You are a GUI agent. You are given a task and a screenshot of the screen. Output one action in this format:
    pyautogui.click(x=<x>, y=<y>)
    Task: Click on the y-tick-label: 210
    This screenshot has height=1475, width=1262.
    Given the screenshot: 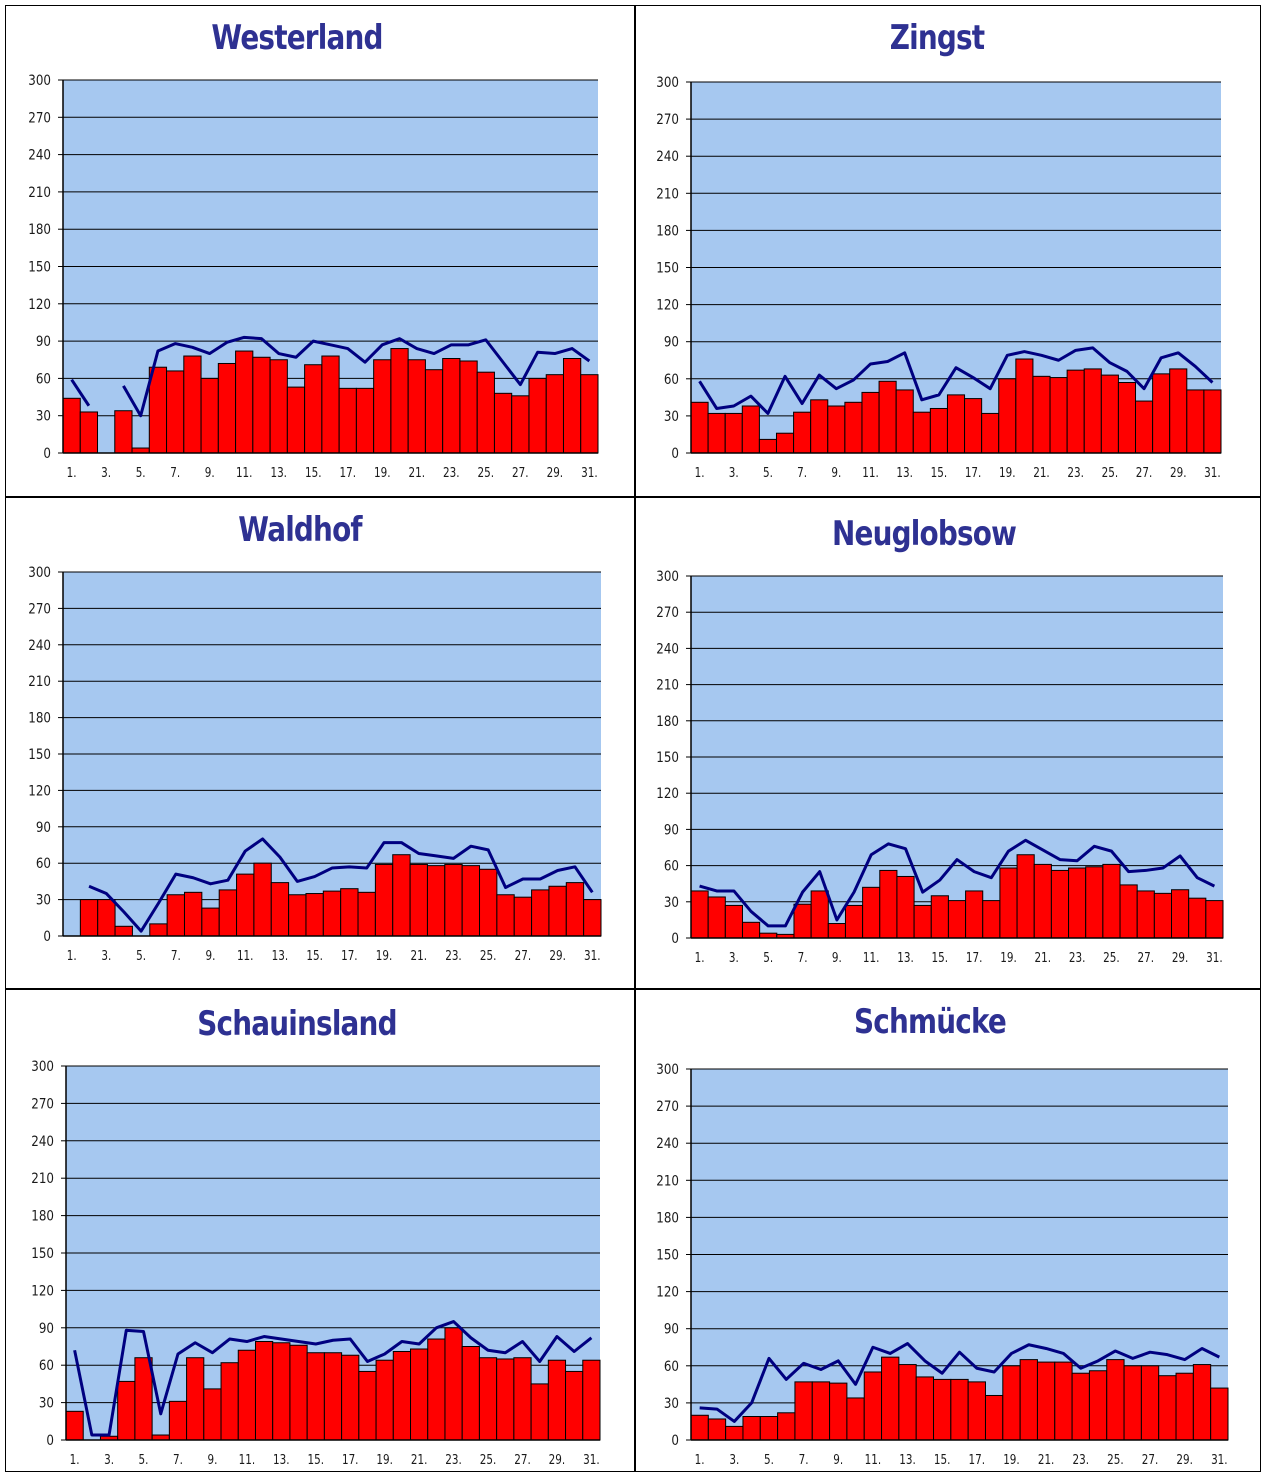 What is the action you would take?
    pyautogui.click(x=667, y=1181)
    